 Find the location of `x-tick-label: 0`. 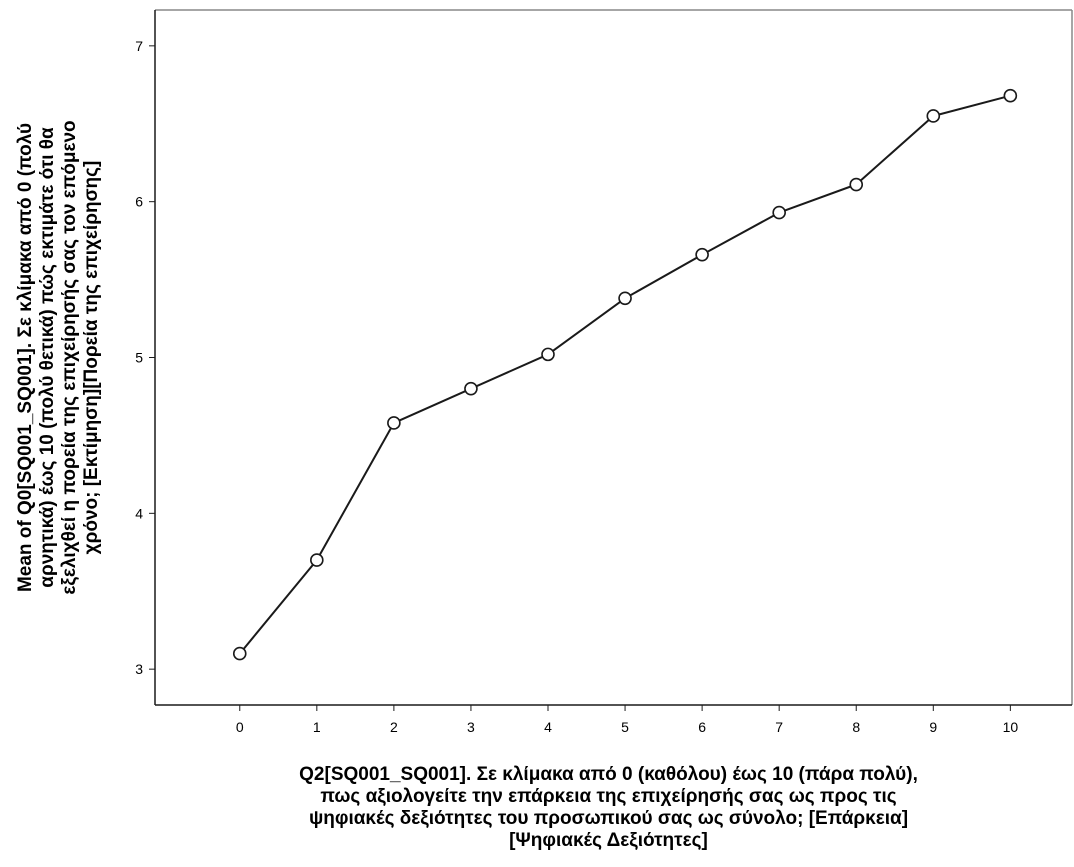

x-tick-label: 0 is located at coordinates (240, 727).